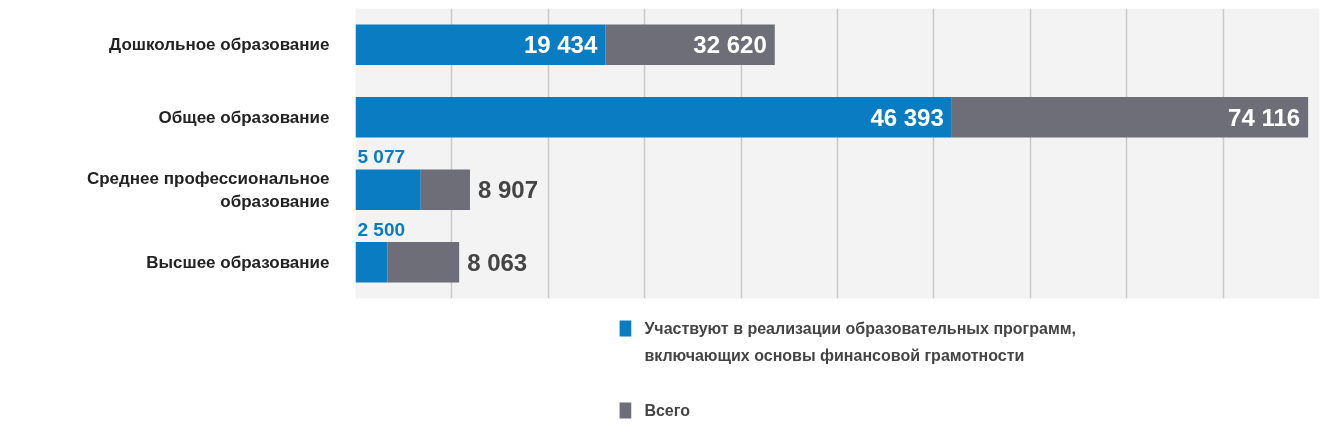 This screenshot has height=441, width=1331. Describe the element at coordinates (219, 45) in the screenshot. I see `y-tick-label: Дошкольное образование` at that location.